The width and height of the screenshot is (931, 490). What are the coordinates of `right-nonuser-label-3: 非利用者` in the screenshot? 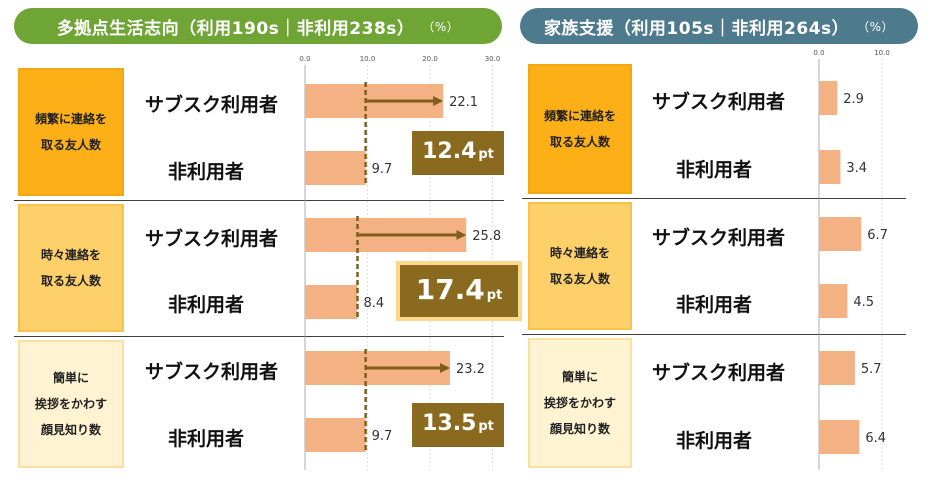 It's located at (714, 441).